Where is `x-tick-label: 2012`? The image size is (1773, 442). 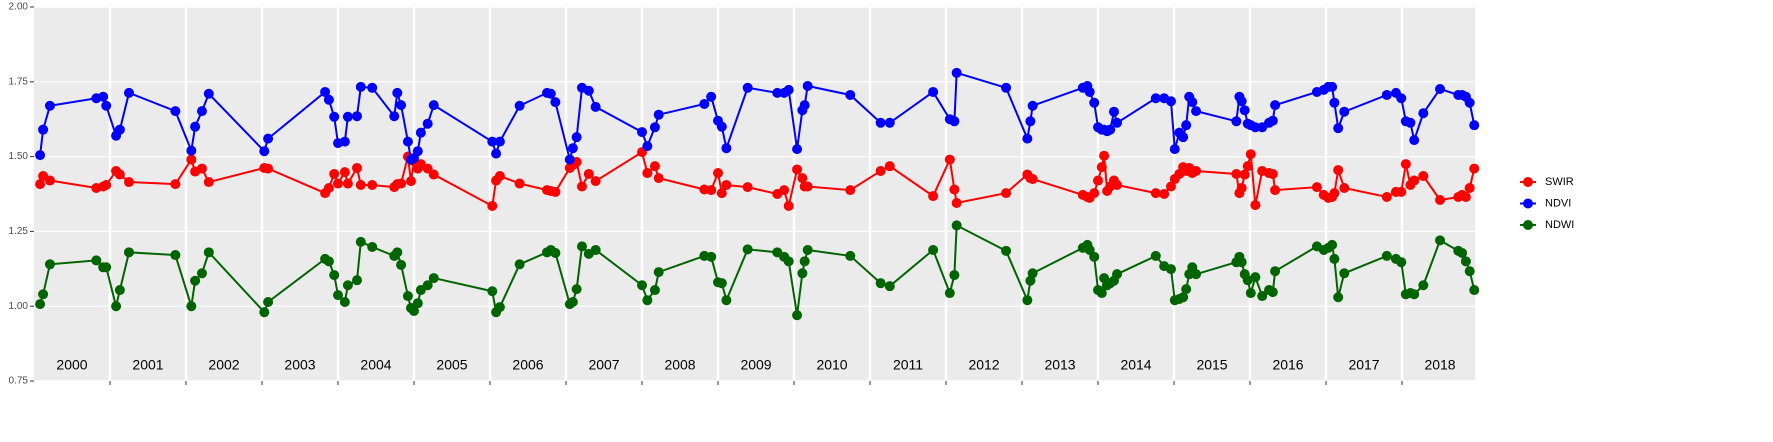
x-tick-label: 2012 is located at coordinates (983, 365).